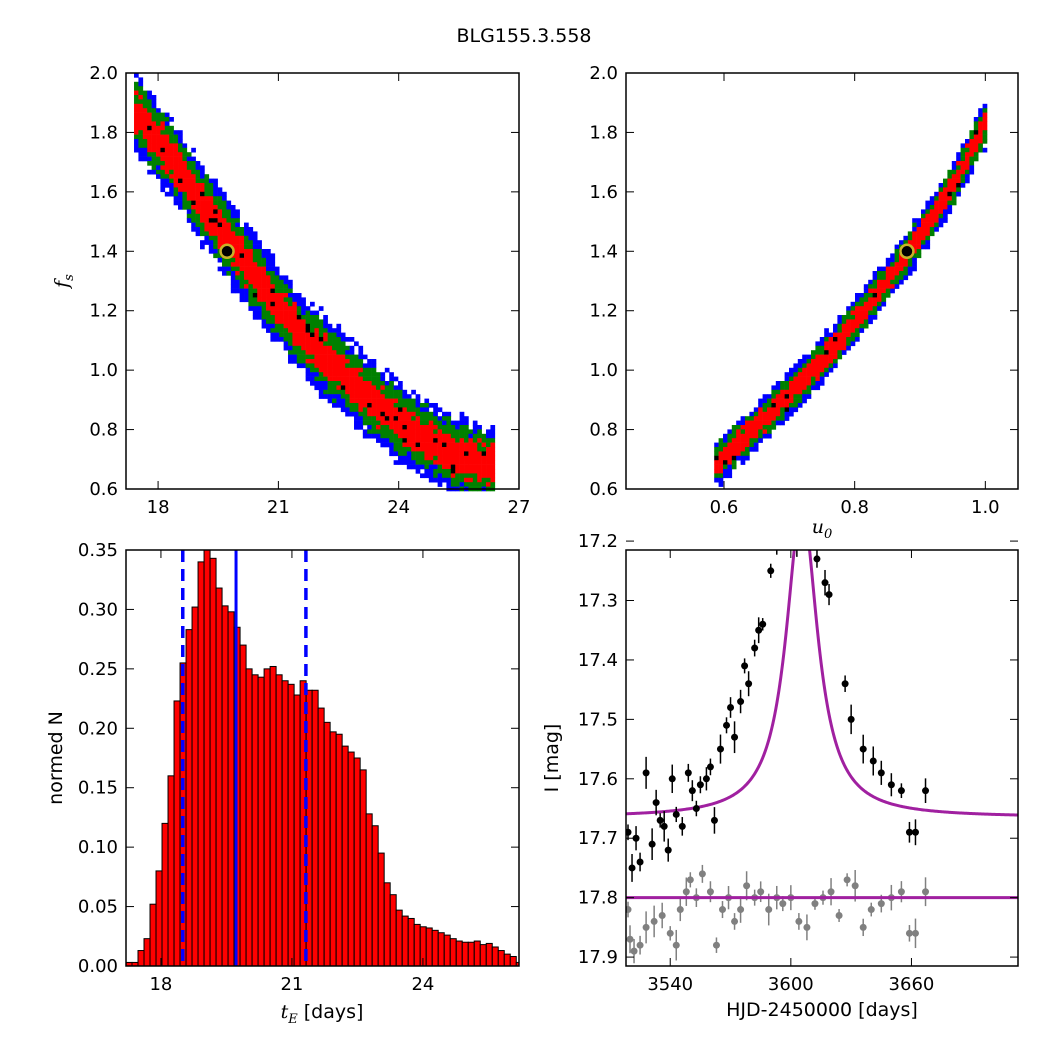  I want to click on y-tick-label: 1.6, so click(603, 192).